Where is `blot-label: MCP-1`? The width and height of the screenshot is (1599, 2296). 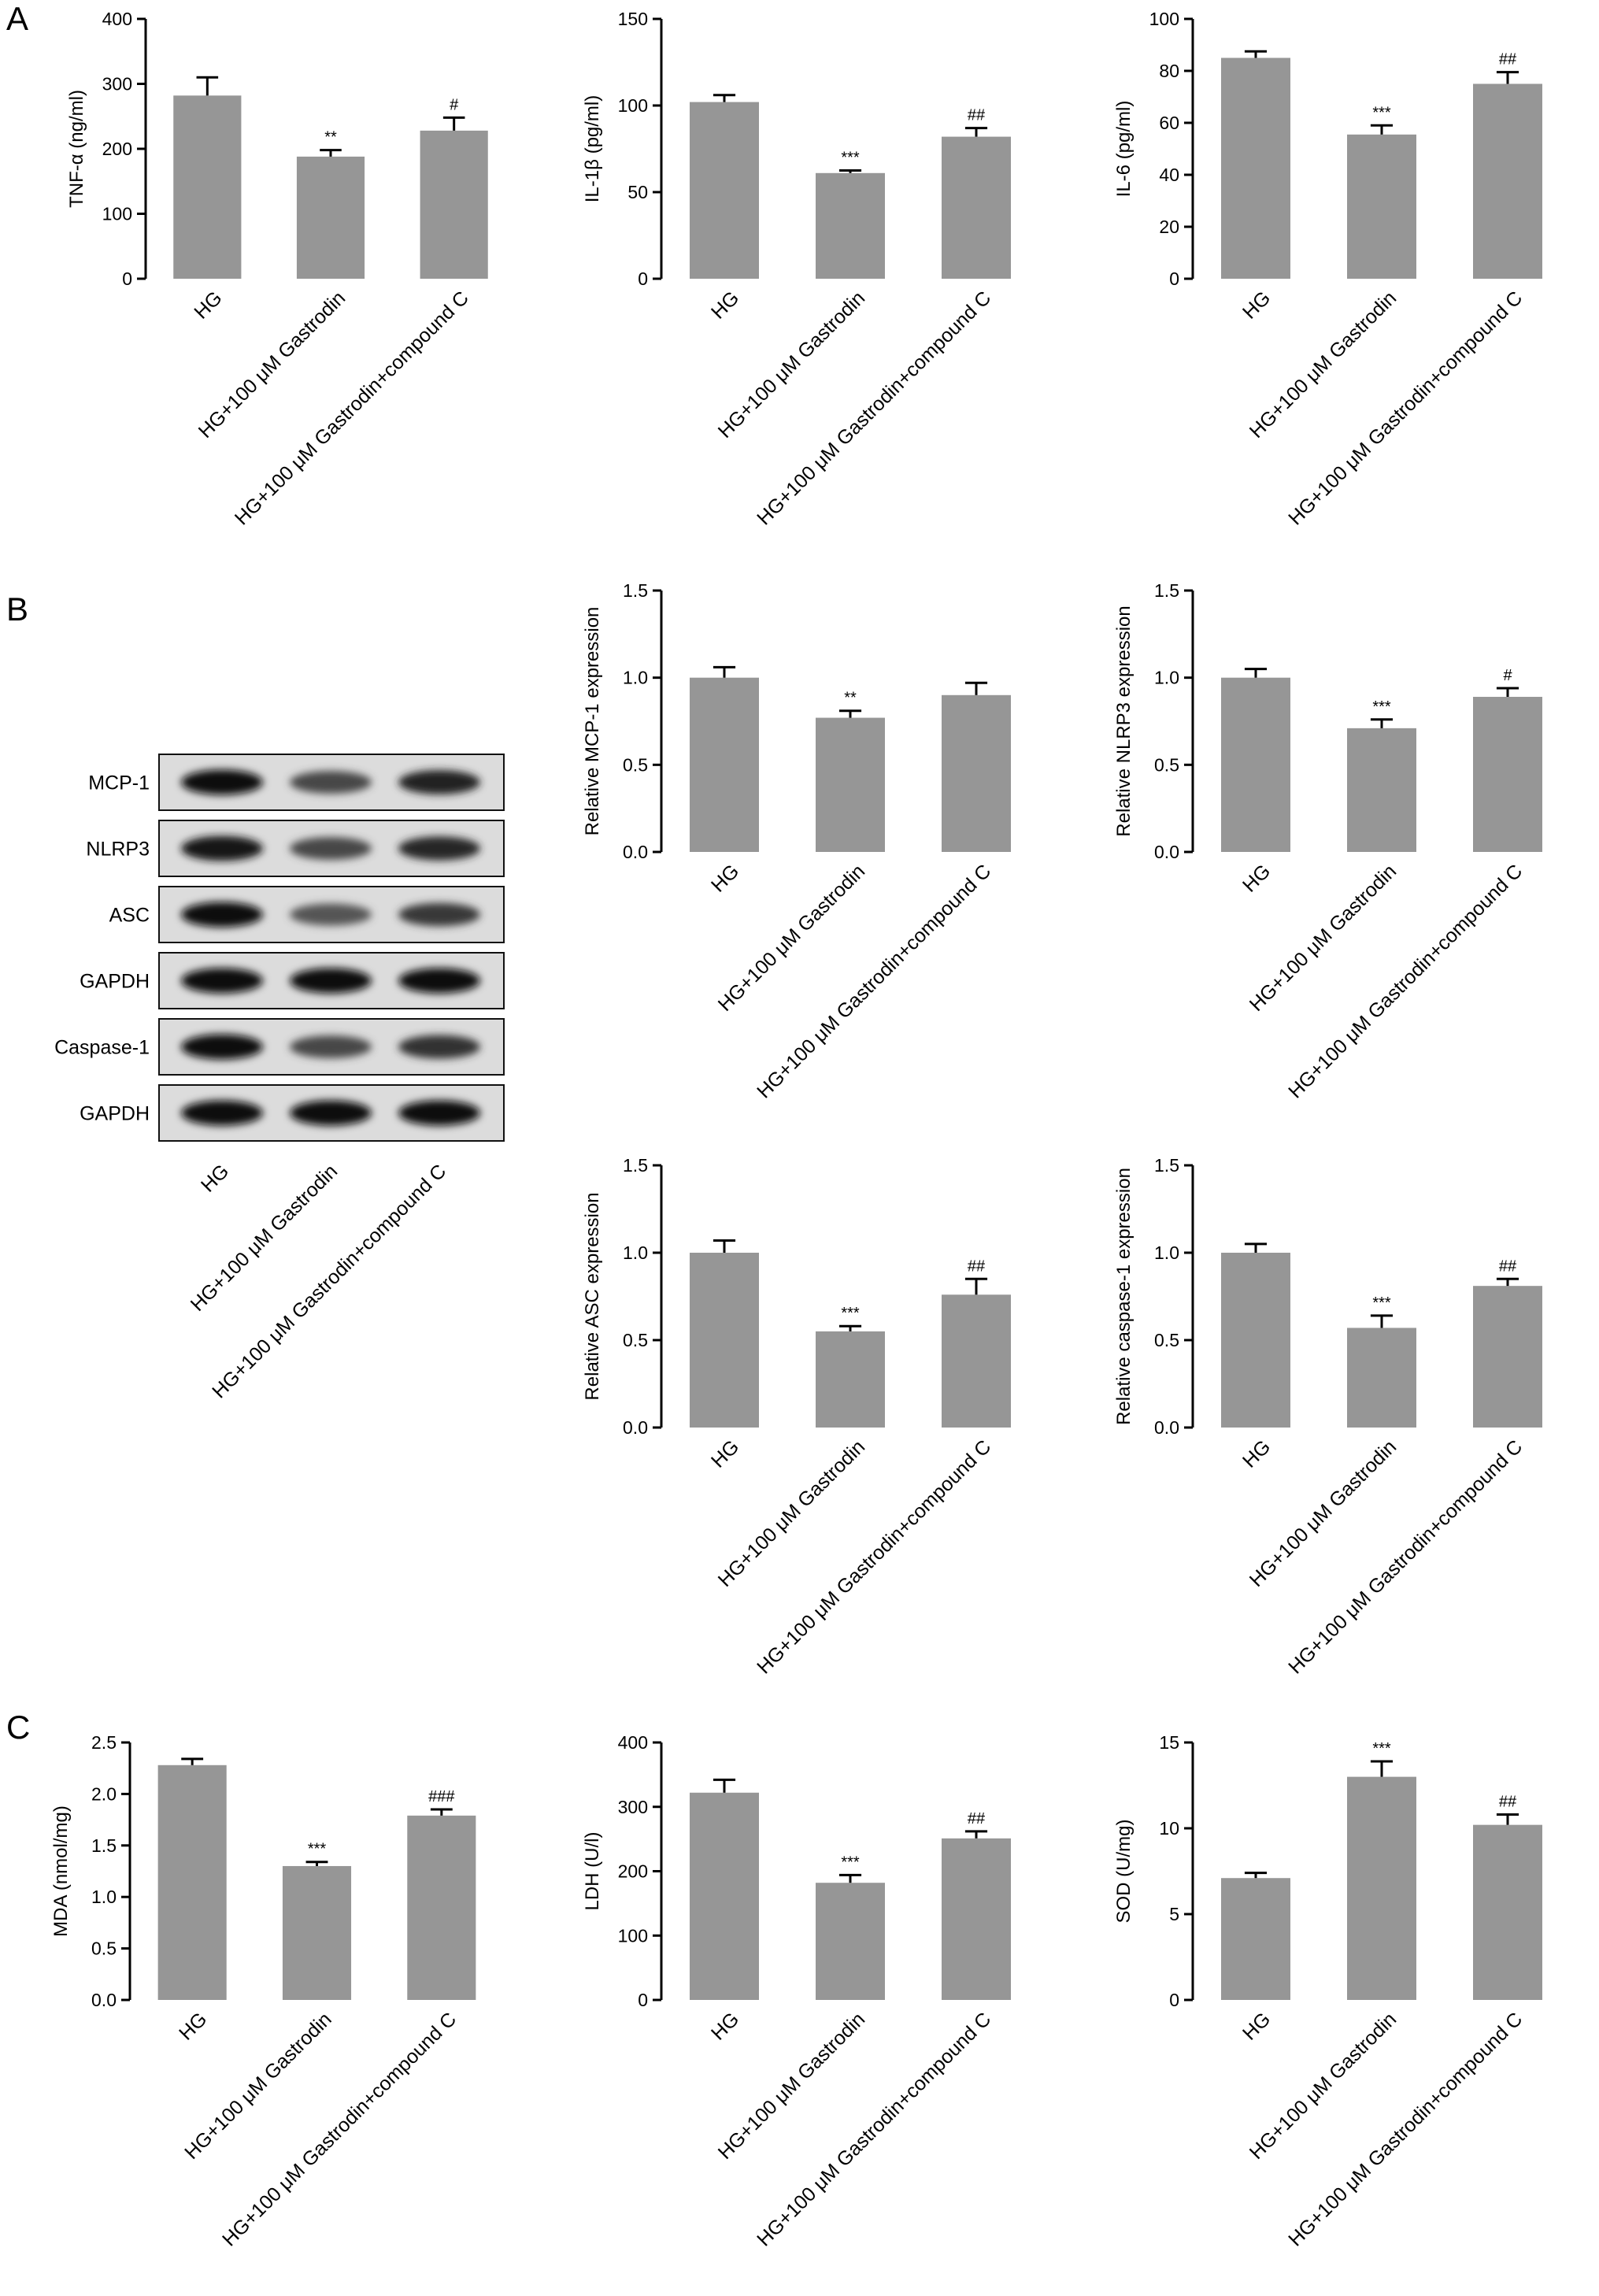 blot-label: MCP-1 is located at coordinates (119, 783).